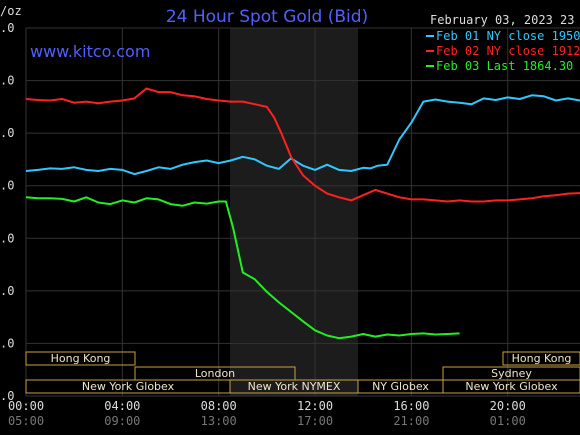  I want to click on x-tick-label: 04:00, so click(122, 406).